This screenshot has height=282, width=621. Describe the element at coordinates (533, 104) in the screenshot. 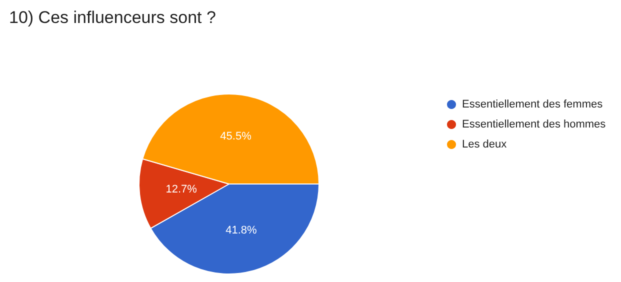

I see `legend-label: Essentiellement des femmes` at that location.